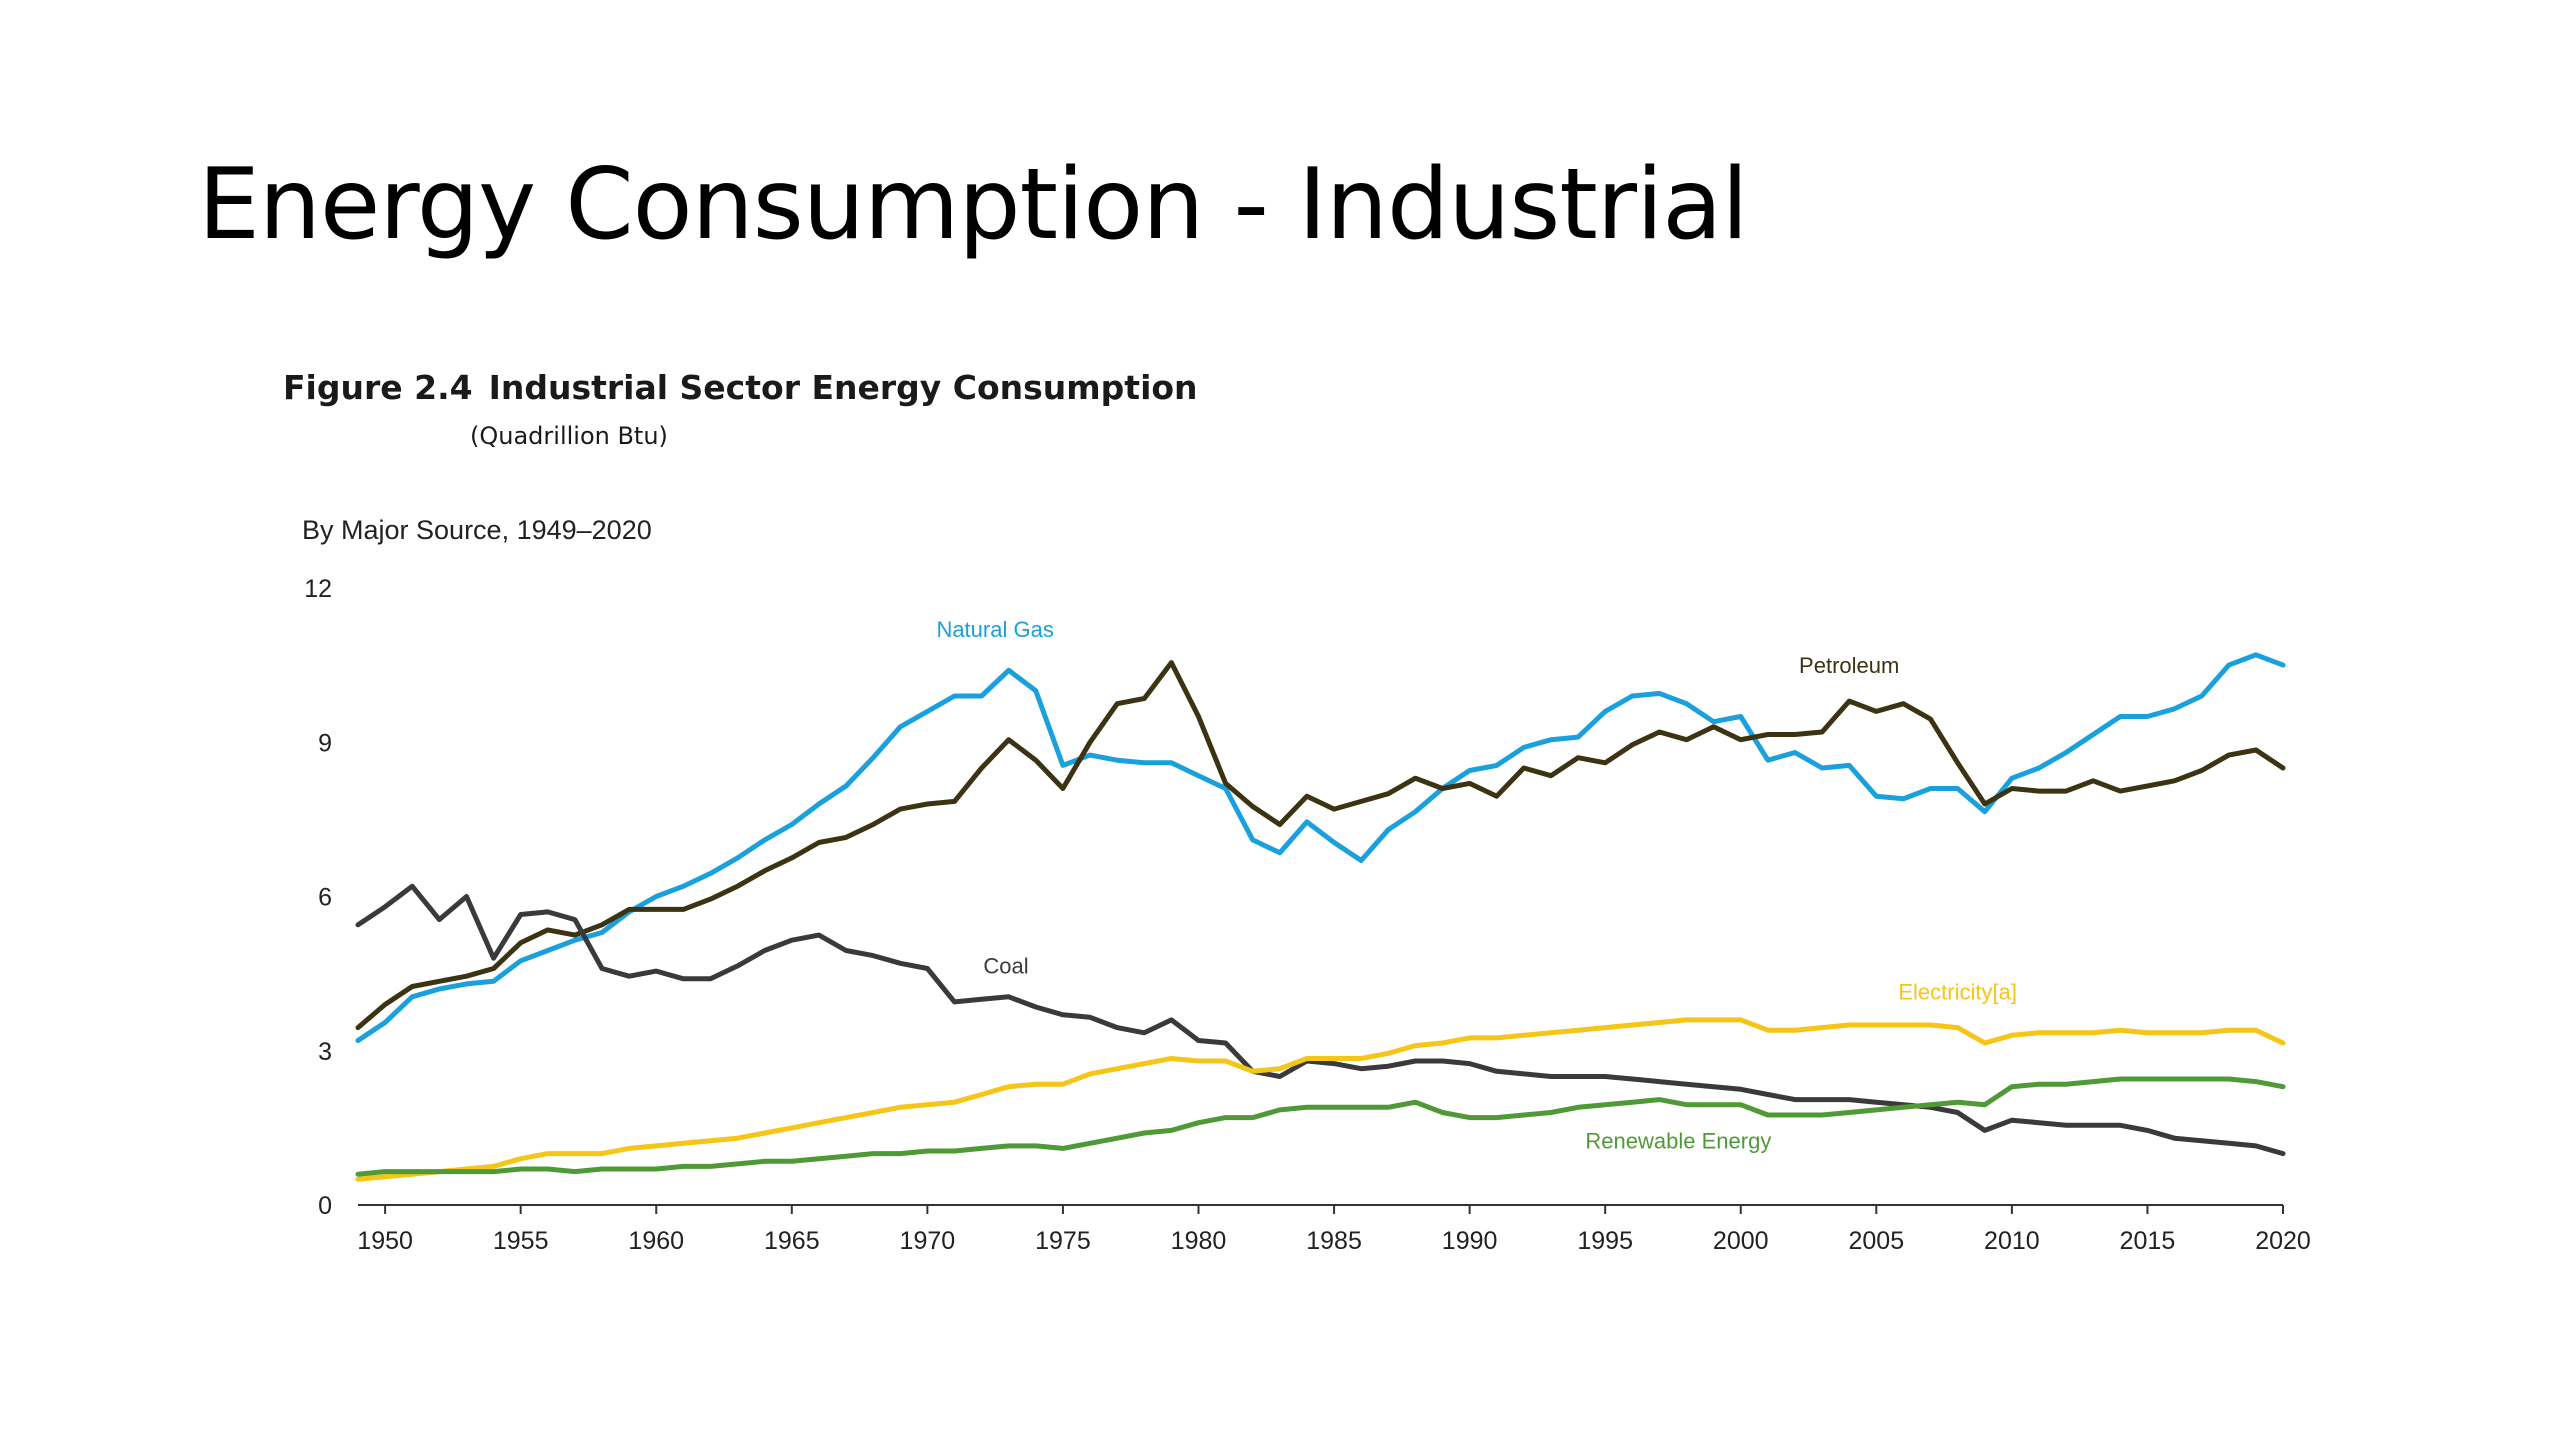 The width and height of the screenshot is (2560, 1440). I want to click on figure-subtitle: By Major Source, 1949–2020, so click(477, 530).